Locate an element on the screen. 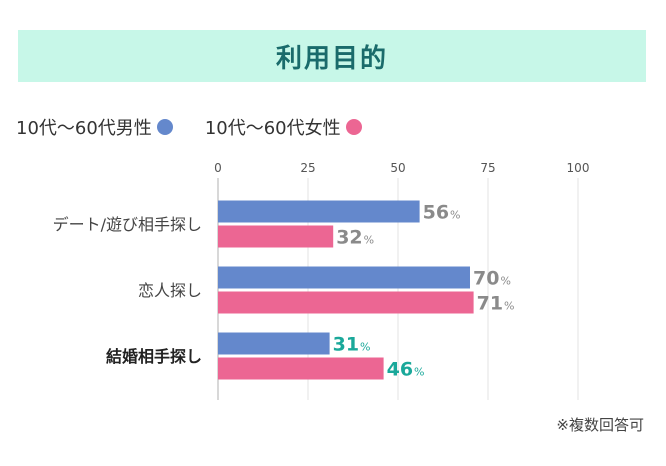 The width and height of the screenshot is (666, 466). chart-title: 利用目的 is located at coordinates (331, 58).